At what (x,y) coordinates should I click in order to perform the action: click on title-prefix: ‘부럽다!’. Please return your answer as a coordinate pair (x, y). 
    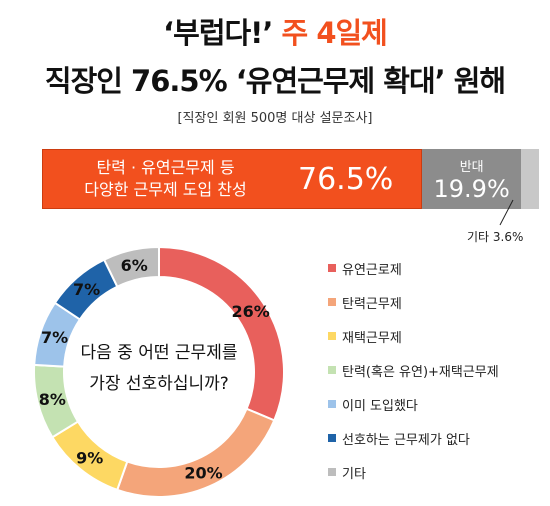
    Looking at the image, I should click on (218, 33).